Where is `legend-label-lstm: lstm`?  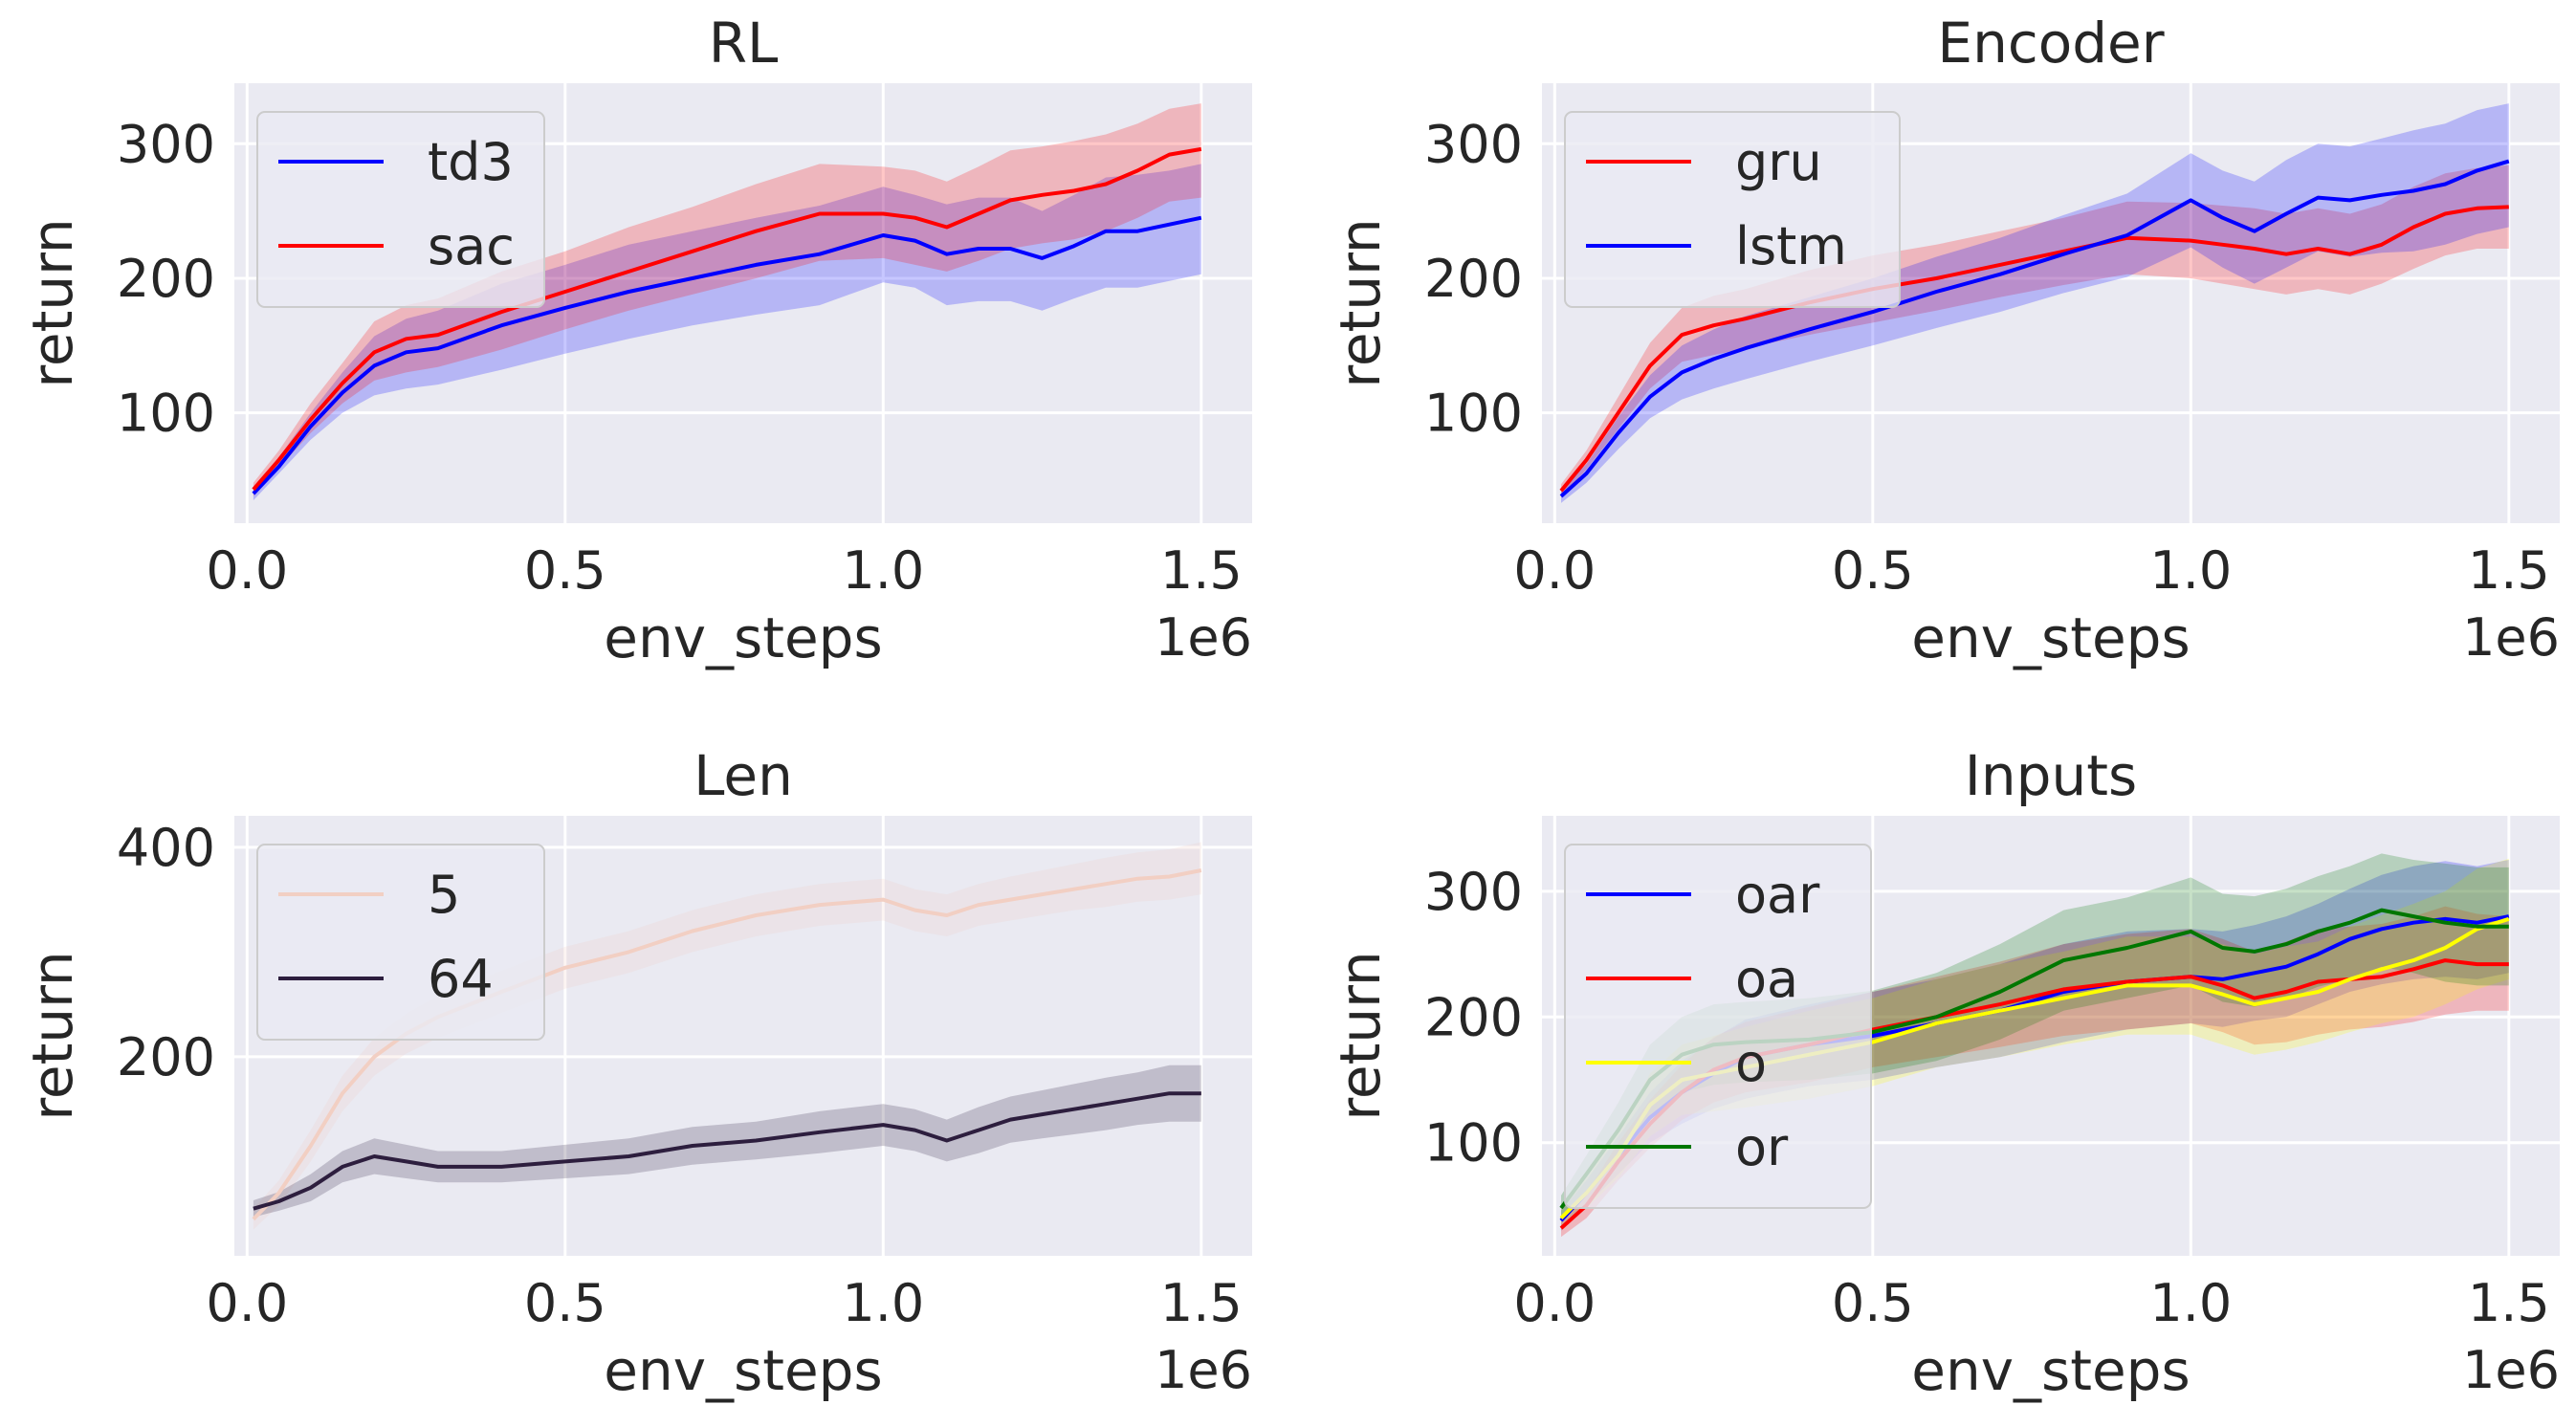 legend-label-lstm: lstm is located at coordinates (1791, 246).